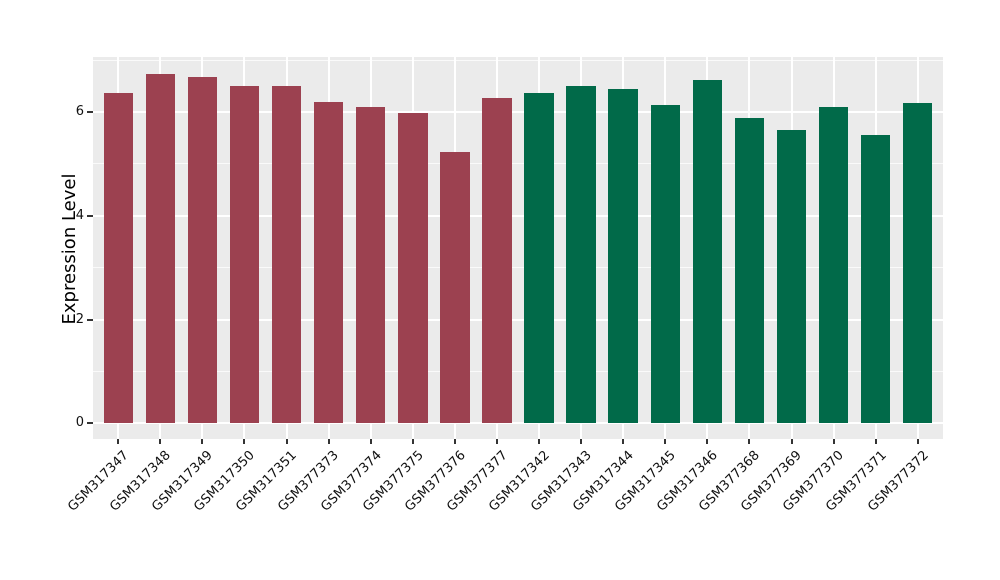 This screenshot has width=1000, height=580. I want to click on bar-GSM317350, so click(244, 255).